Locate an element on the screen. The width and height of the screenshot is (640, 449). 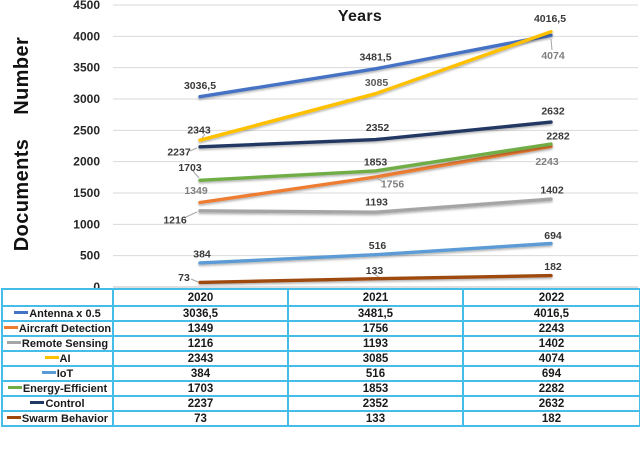
data-label: 1402 is located at coordinates (552, 191).